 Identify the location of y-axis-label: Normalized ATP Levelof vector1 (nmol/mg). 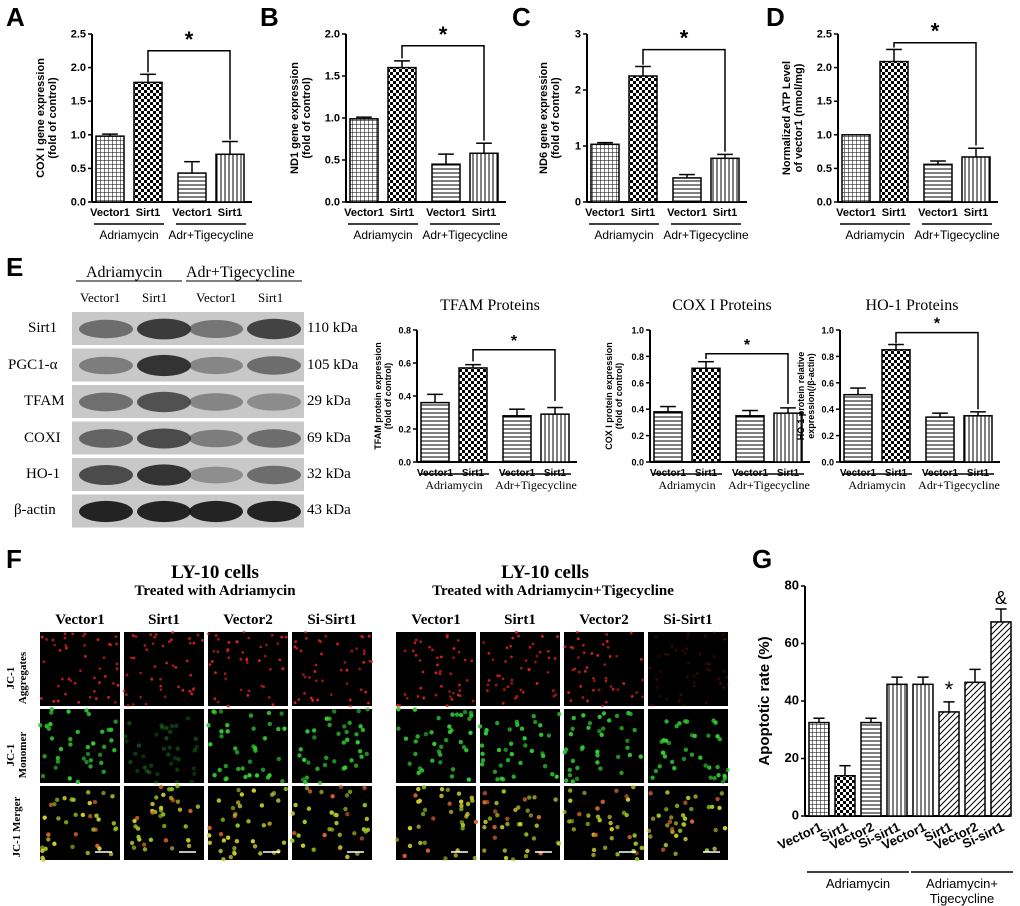
(793, 118).